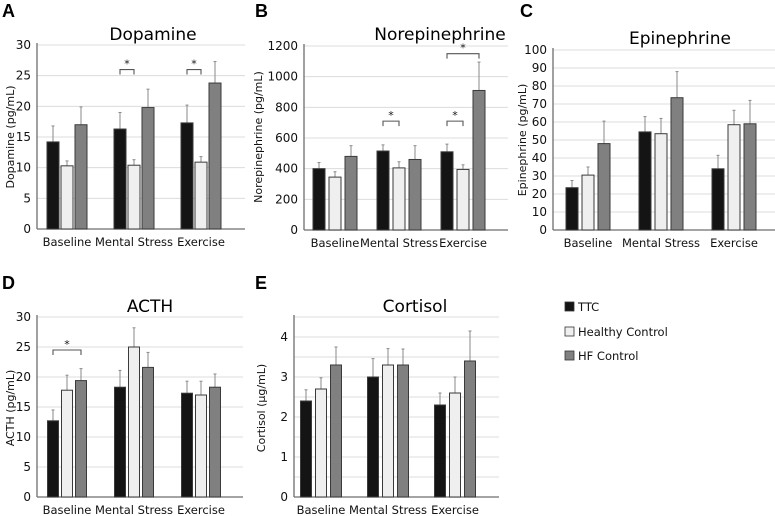  I want to click on y-axis-label-b: Norepinephrine (pg/mL), so click(258, 137).